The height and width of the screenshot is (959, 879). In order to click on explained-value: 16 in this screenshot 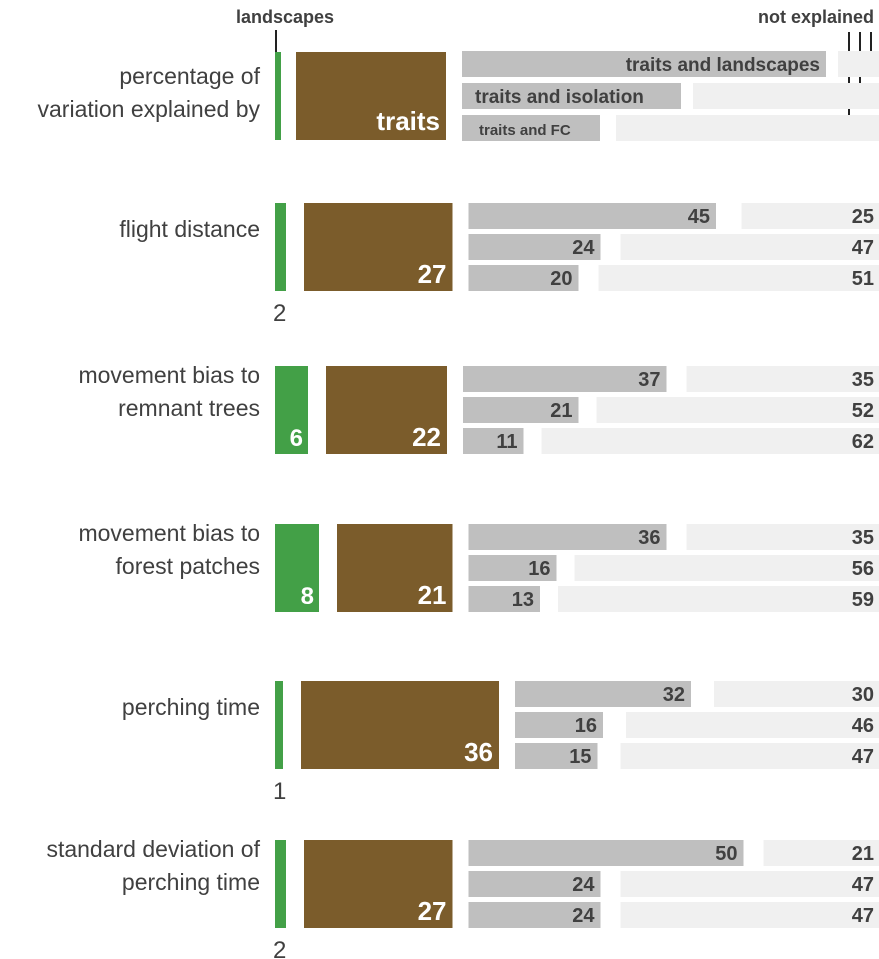, I will do `click(539, 569)`.